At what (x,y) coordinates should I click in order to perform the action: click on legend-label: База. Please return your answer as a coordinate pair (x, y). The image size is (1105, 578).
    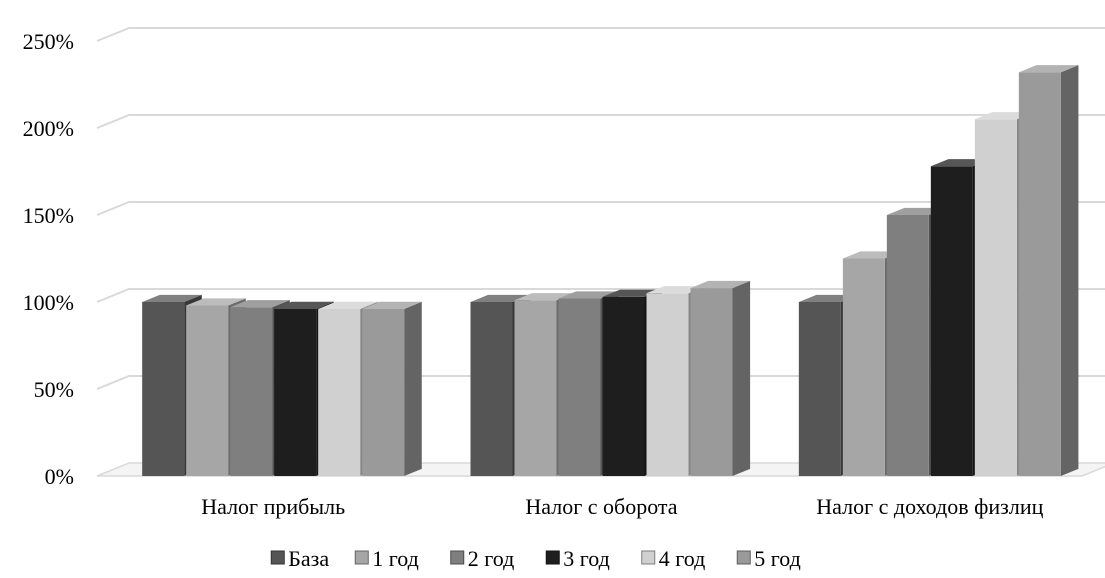
    Looking at the image, I should click on (308, 558).